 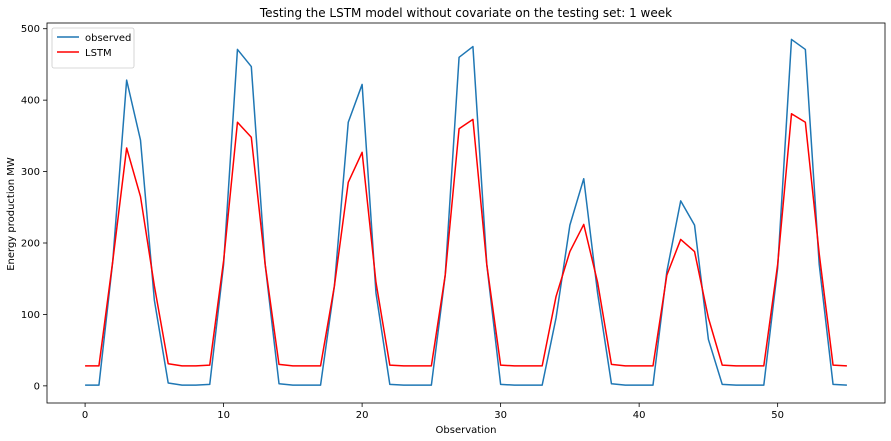 I want to click on legend-box, so click(x=93, y=48).